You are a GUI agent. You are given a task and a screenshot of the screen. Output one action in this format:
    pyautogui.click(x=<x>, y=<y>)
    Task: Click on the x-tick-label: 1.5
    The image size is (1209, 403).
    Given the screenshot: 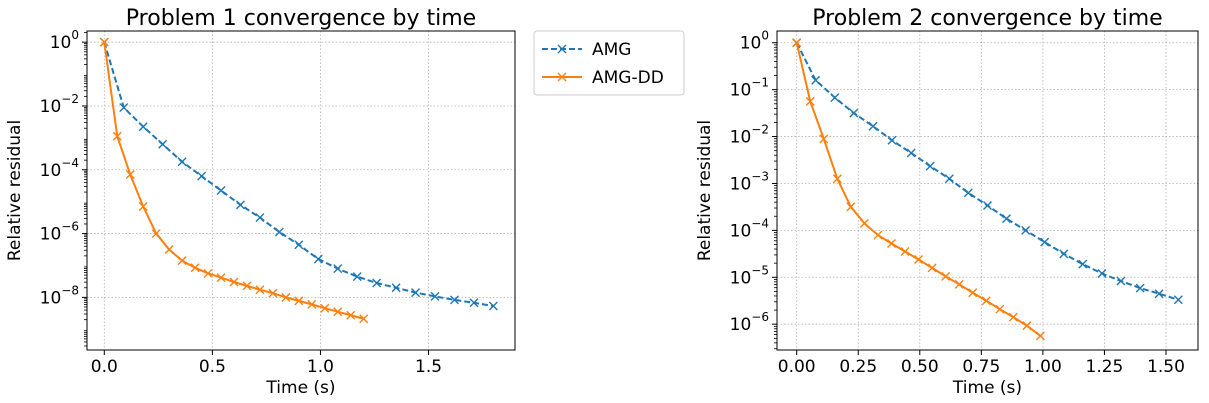 What is the action you would take?
    pyautogui.click(x=428, y=367)
    